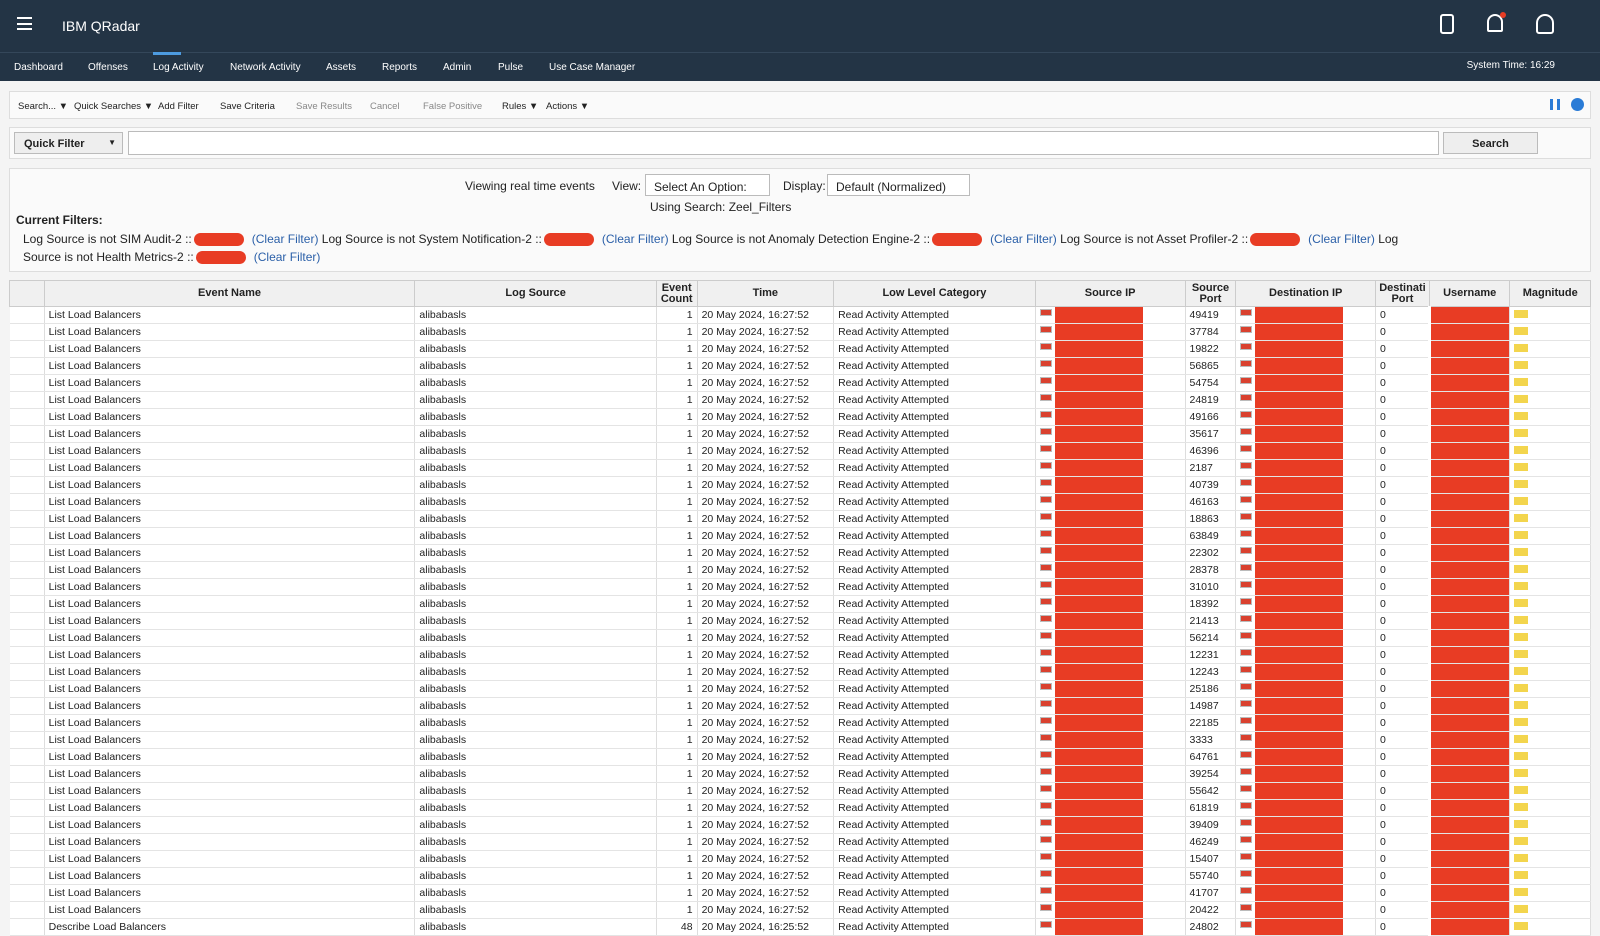  Describe the element at coordinates (114, 106) in the screenshot. I see `toolbar-item: Quick Searches ▼` at that location.